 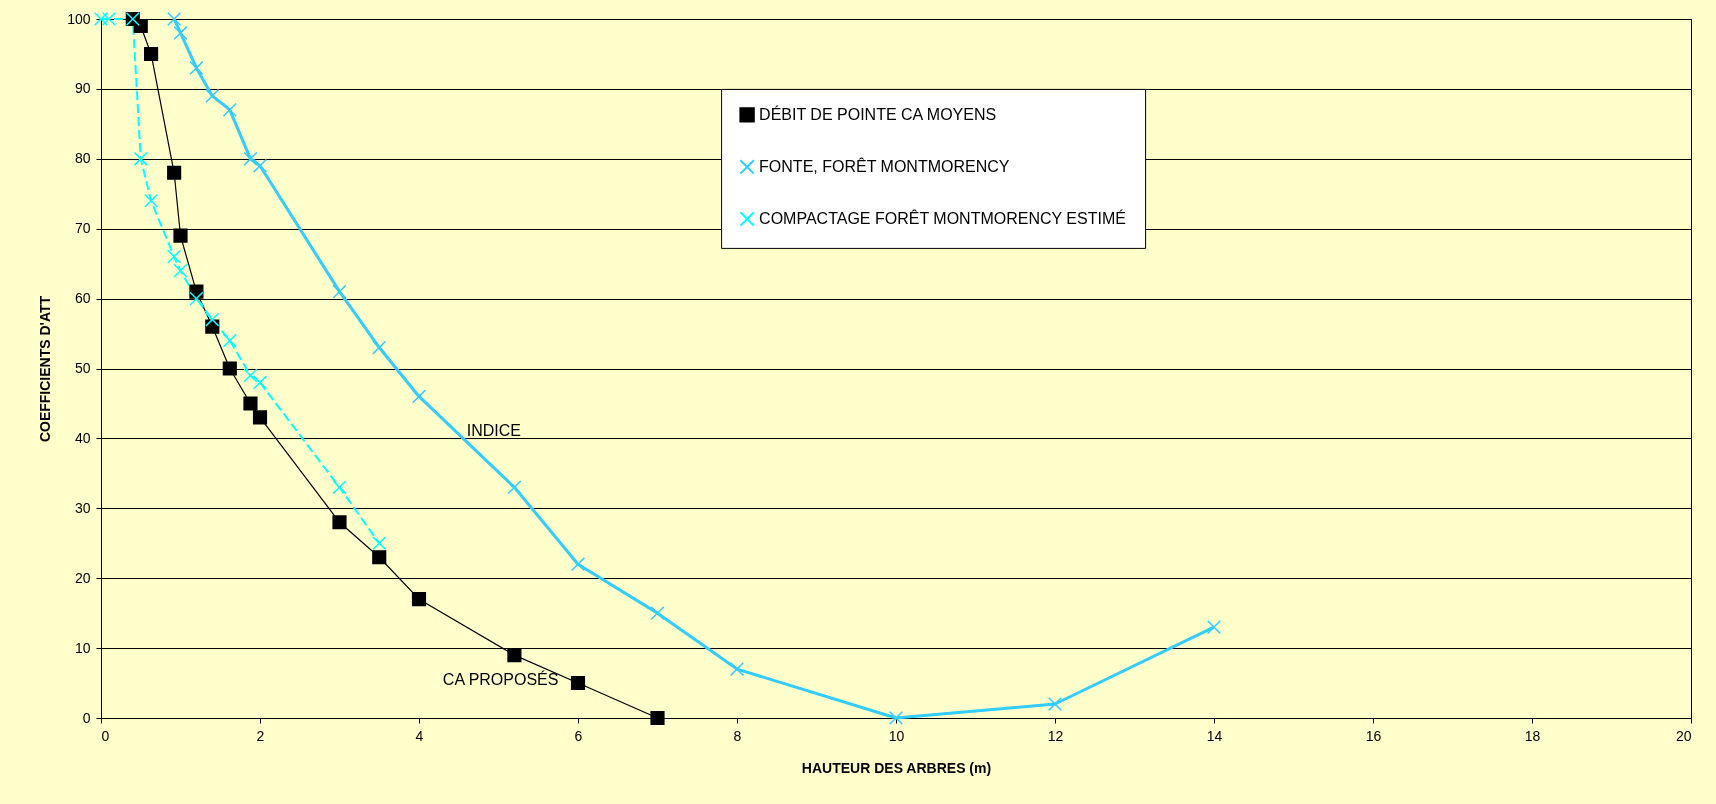 What do you see at coordinates (896, 735) in the screenshot?
I see `x-tick-label: 10` at bounding box center [896, 735].